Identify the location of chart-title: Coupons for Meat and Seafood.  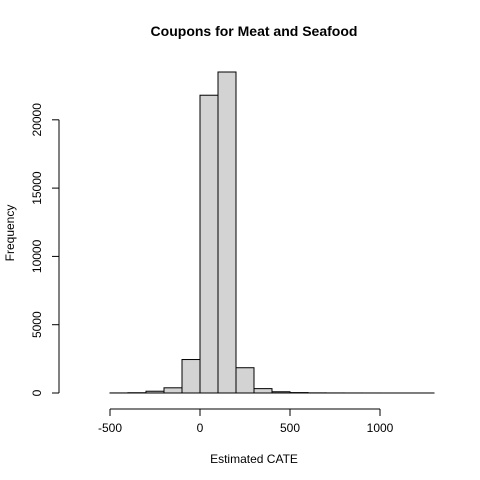
(254, 31).